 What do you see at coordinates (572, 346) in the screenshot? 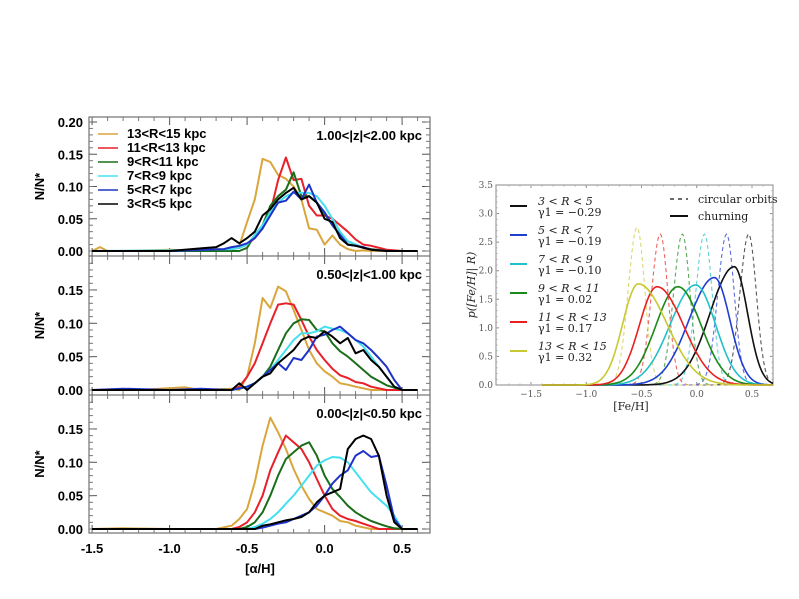
I see `legend-label: 13 < R < 15` at bounding box center [572, 346].